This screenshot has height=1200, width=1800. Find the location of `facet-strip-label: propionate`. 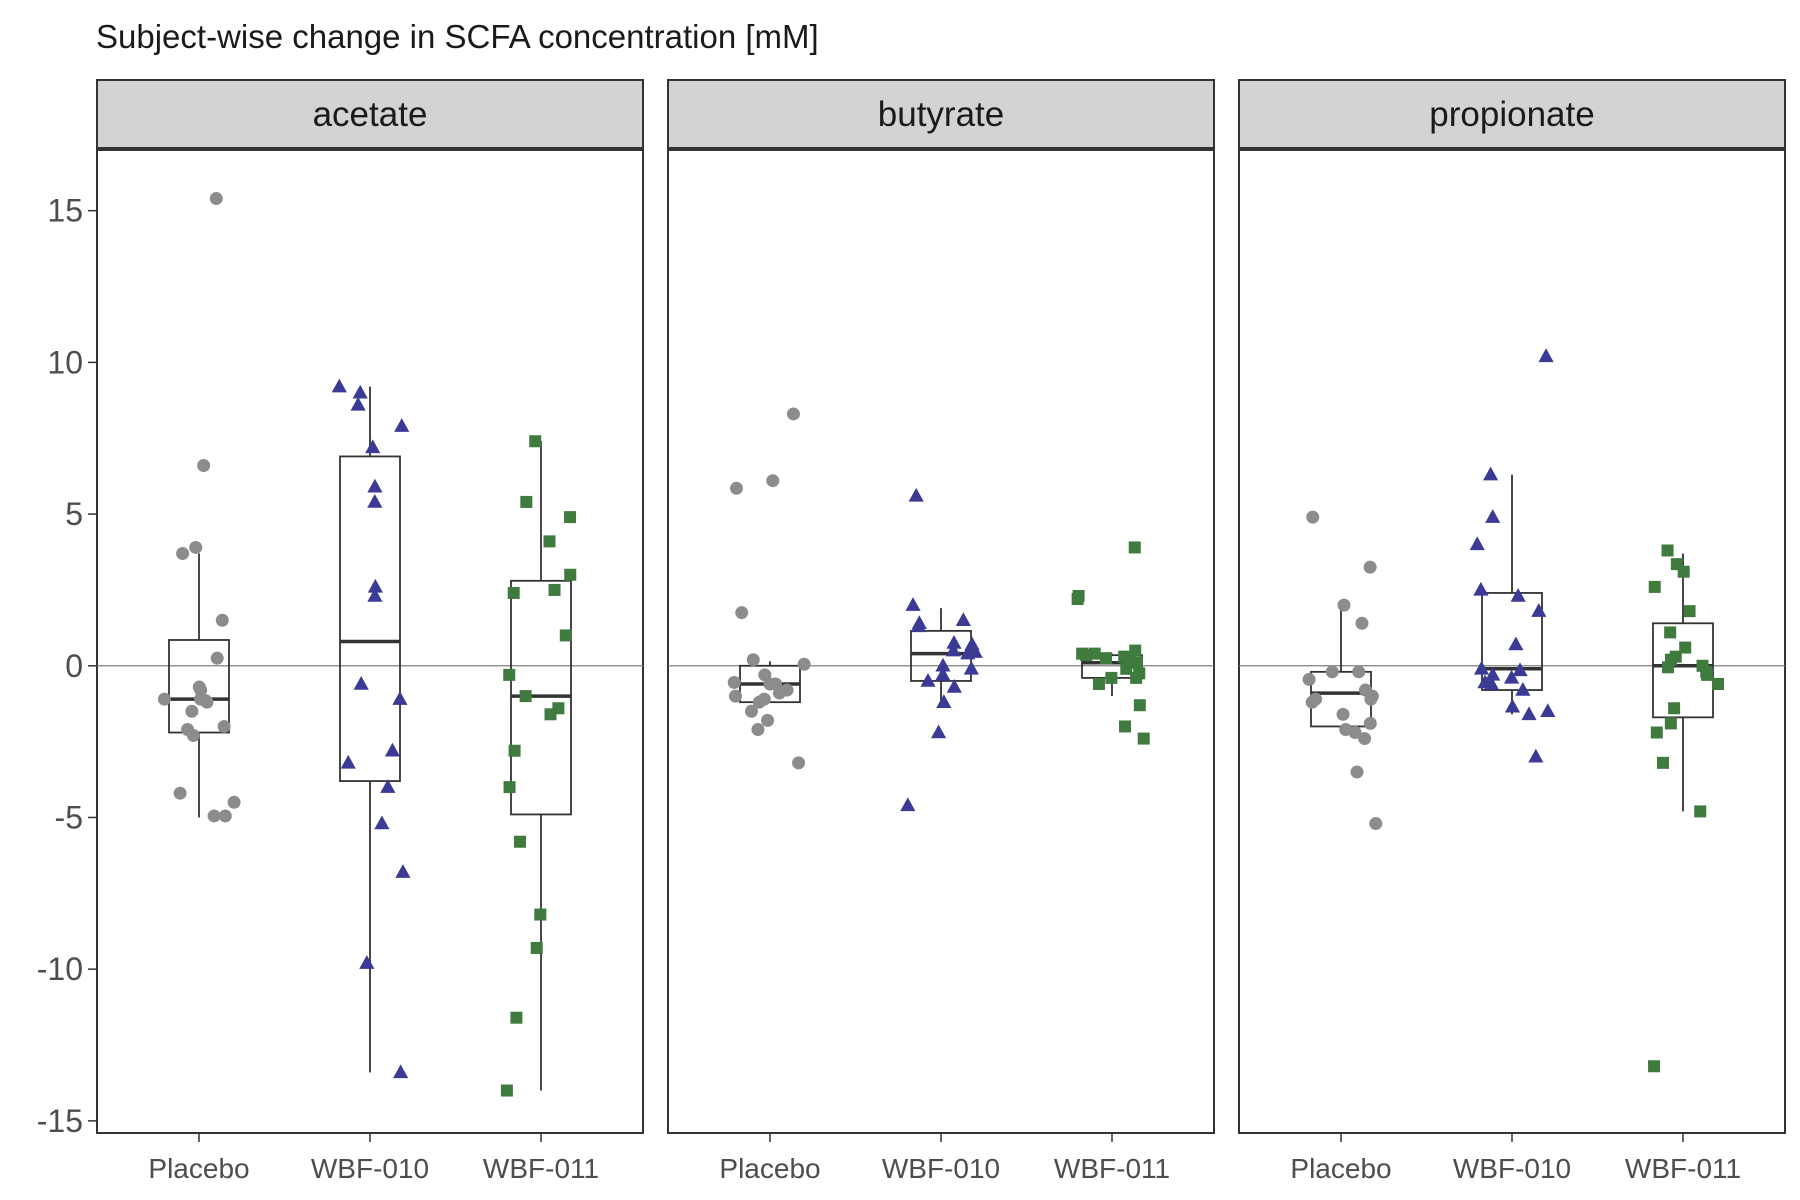

facet-strip-label: propionate is located at coordinates (1511, 114).